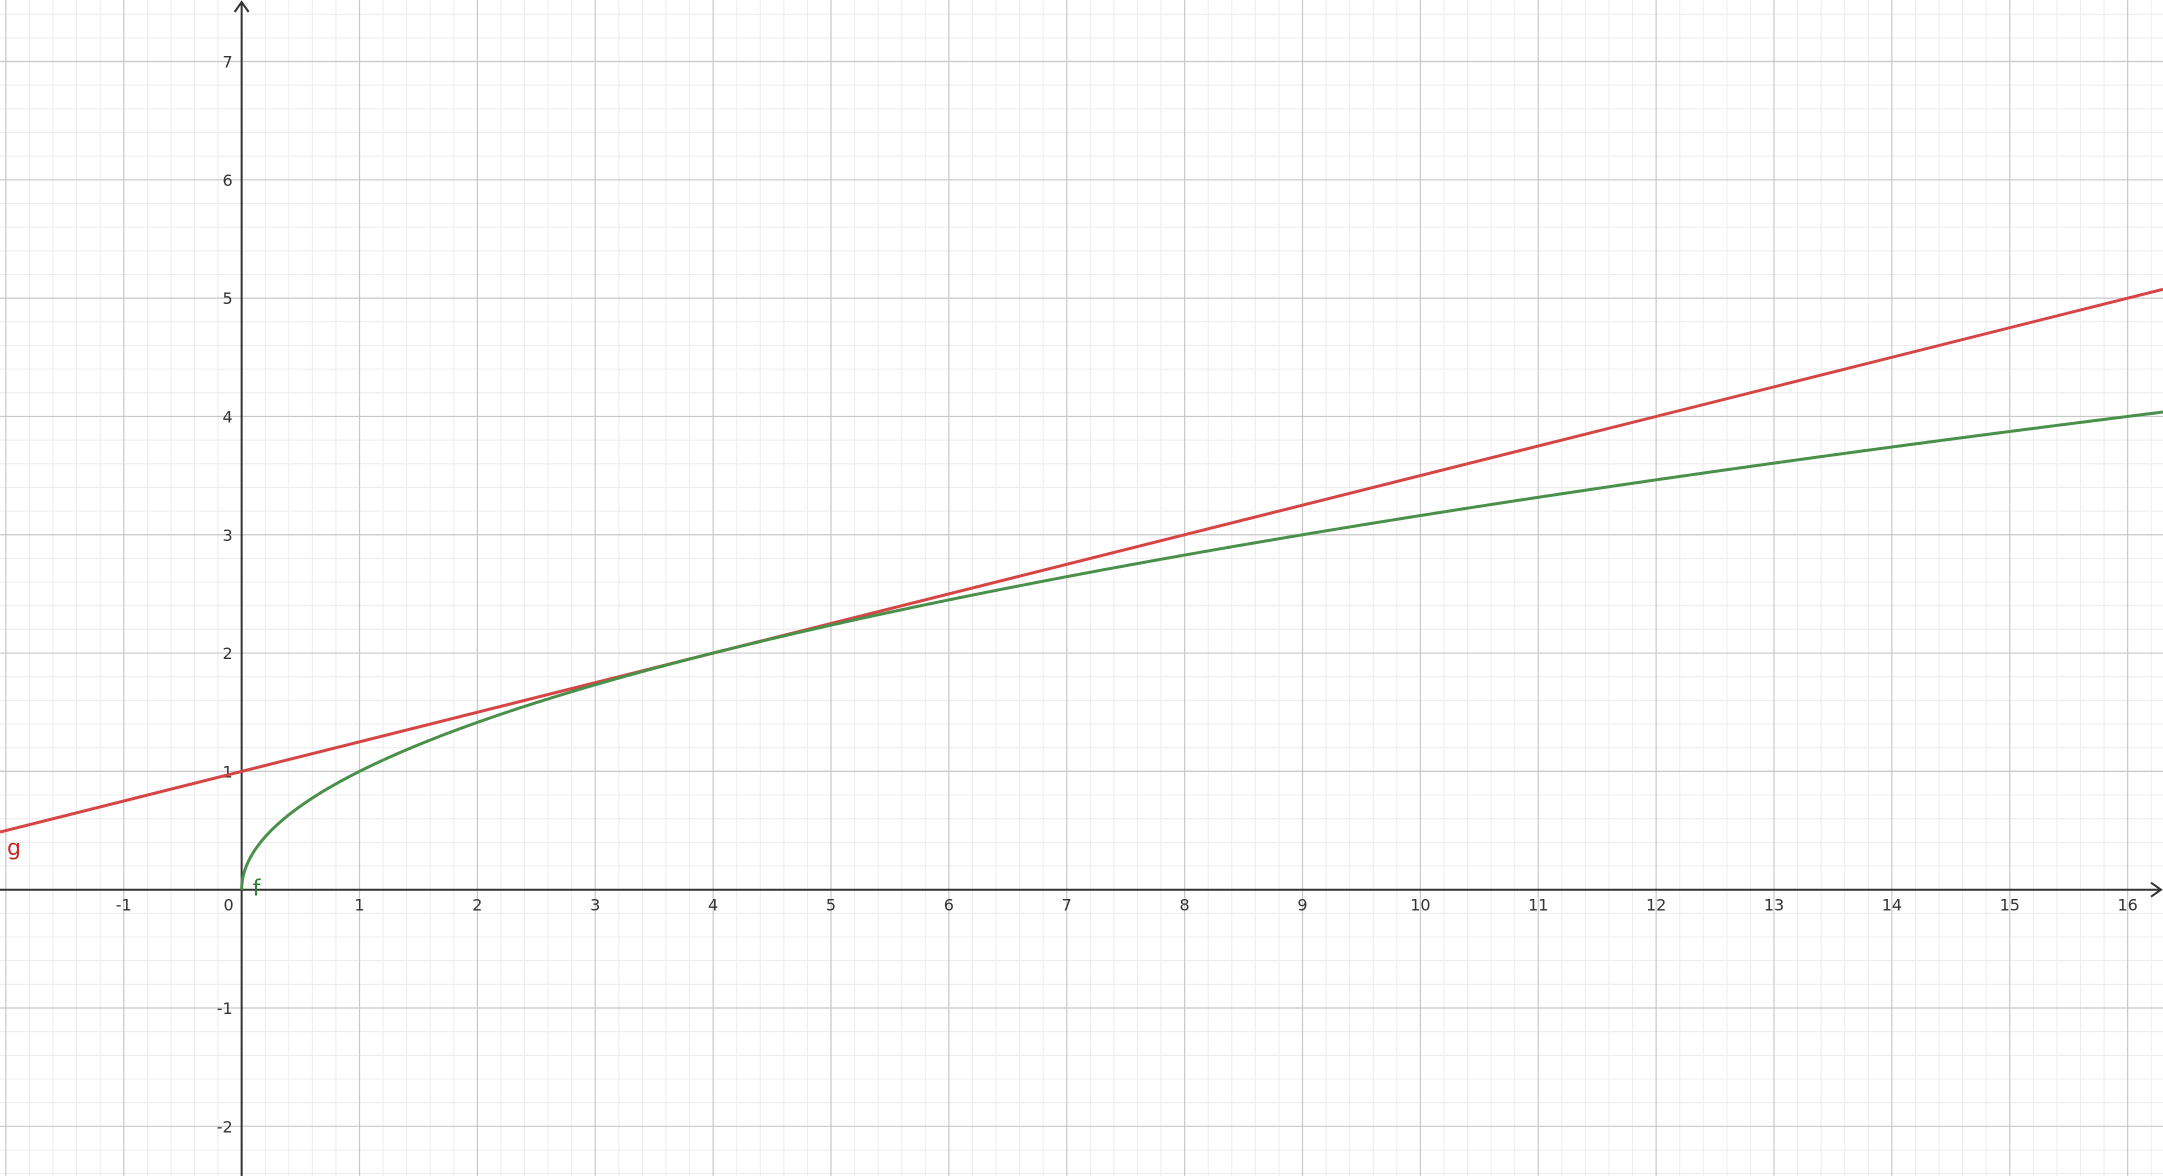 The width and height of the screenshot is (2163, 1176). I want to click on x-tick-label: 9, so click(1302, 905).